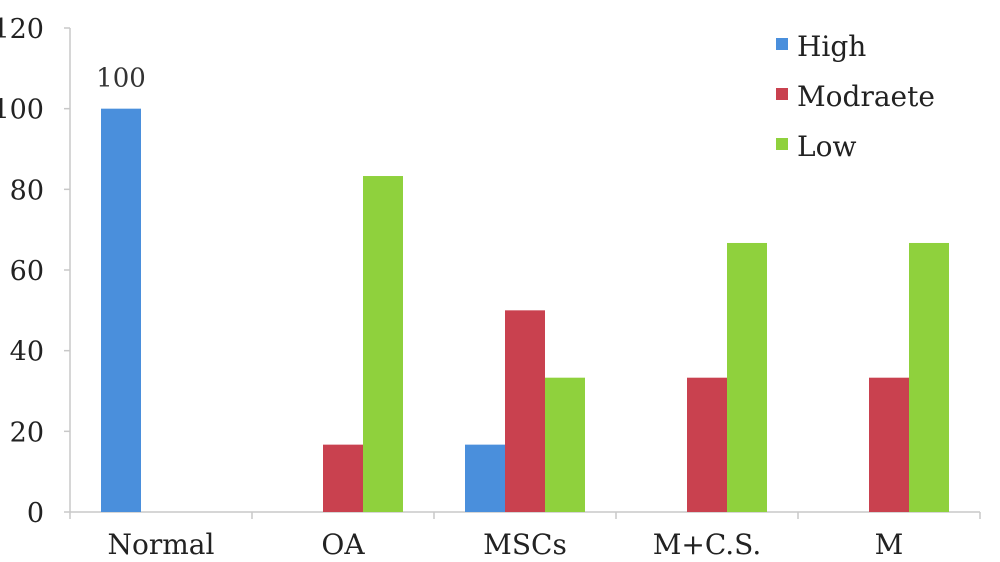 The width and height of the screenshot is (1000, 562). I want to click on legend: High Modraete Low, so click(855, 96).